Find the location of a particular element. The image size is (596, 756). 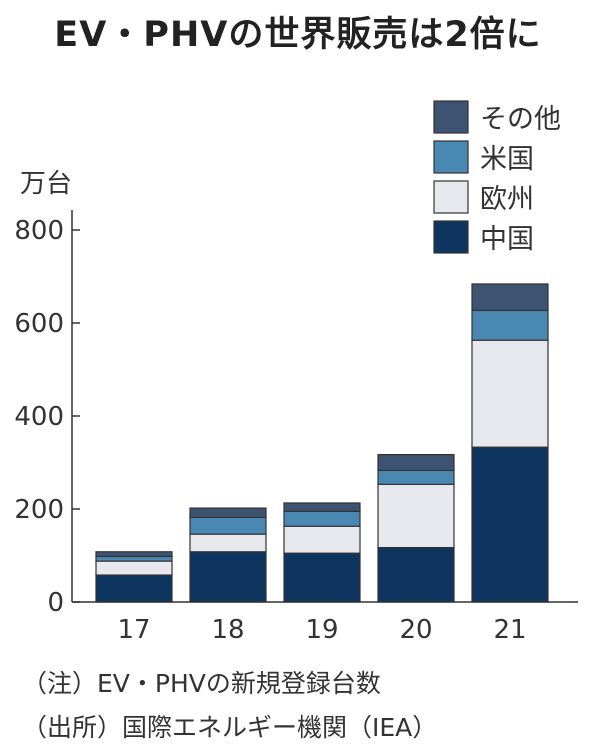

y-axis-unit-label: 万台 is located at coordinates (46, 184).